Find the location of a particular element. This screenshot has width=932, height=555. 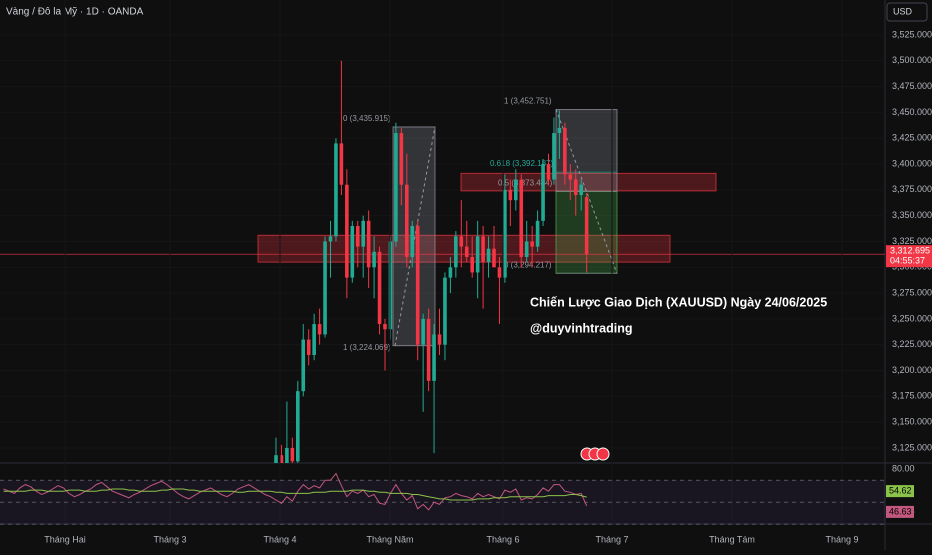

y-tick-label: 3,200.000 is located at coordinates (912, 370).